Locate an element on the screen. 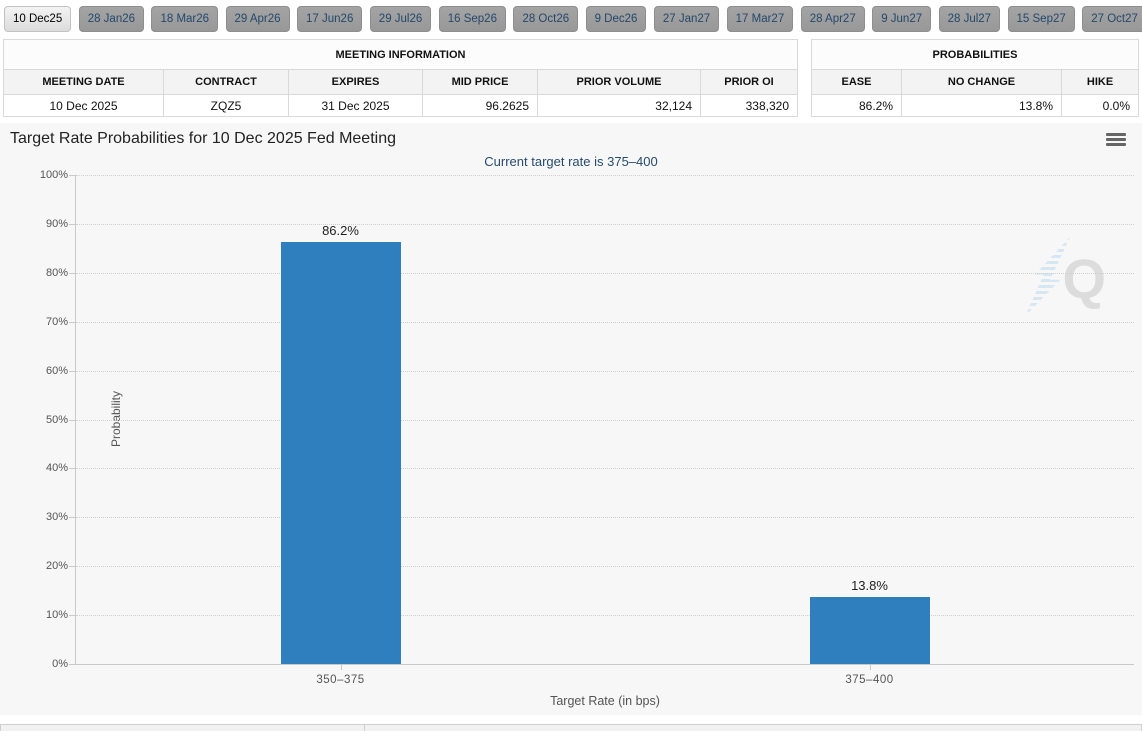 The height and width of the screenshot is (731, 1142). next-table-partial-strip is located at coordinates (571, 727).